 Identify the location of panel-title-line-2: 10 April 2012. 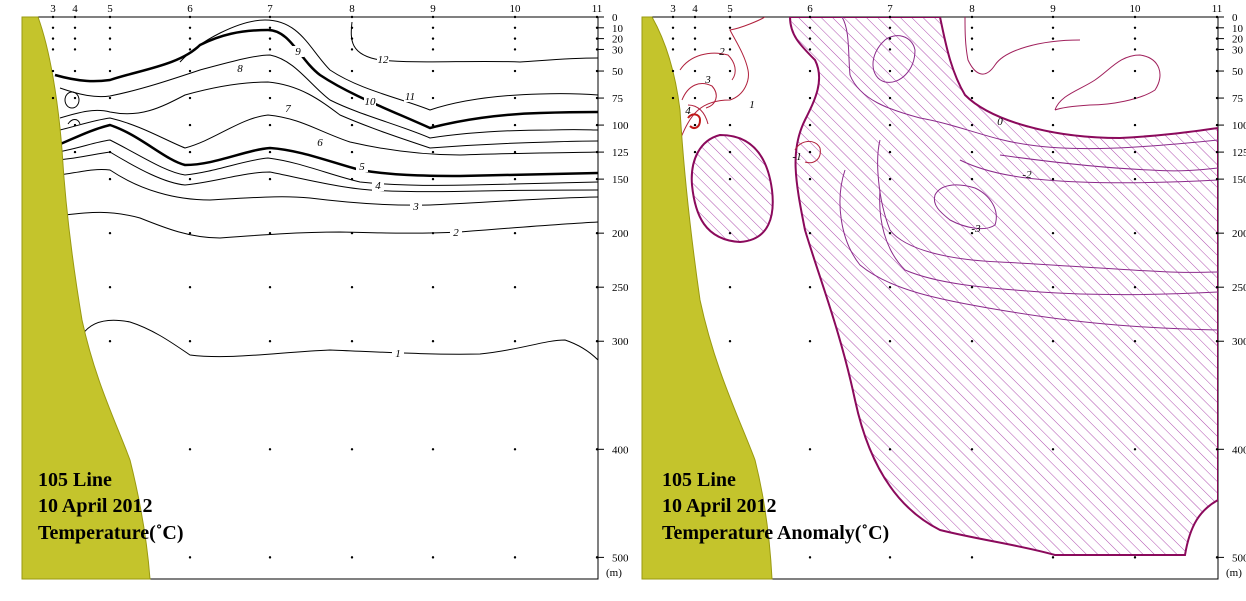
(719, 506).